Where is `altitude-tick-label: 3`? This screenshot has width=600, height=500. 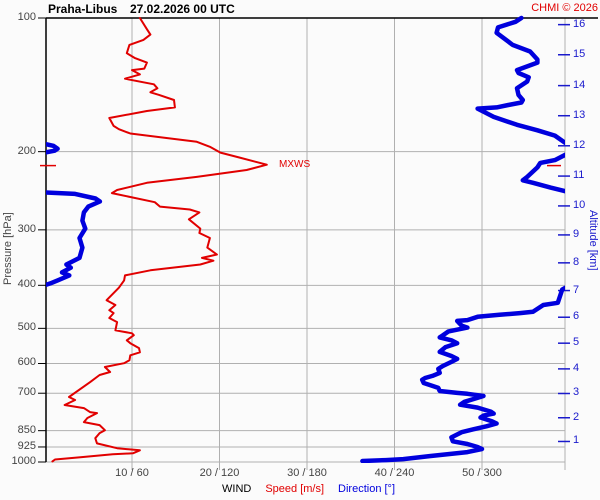
altitude-tick-label: 3 is located at coordinates (576, 392).